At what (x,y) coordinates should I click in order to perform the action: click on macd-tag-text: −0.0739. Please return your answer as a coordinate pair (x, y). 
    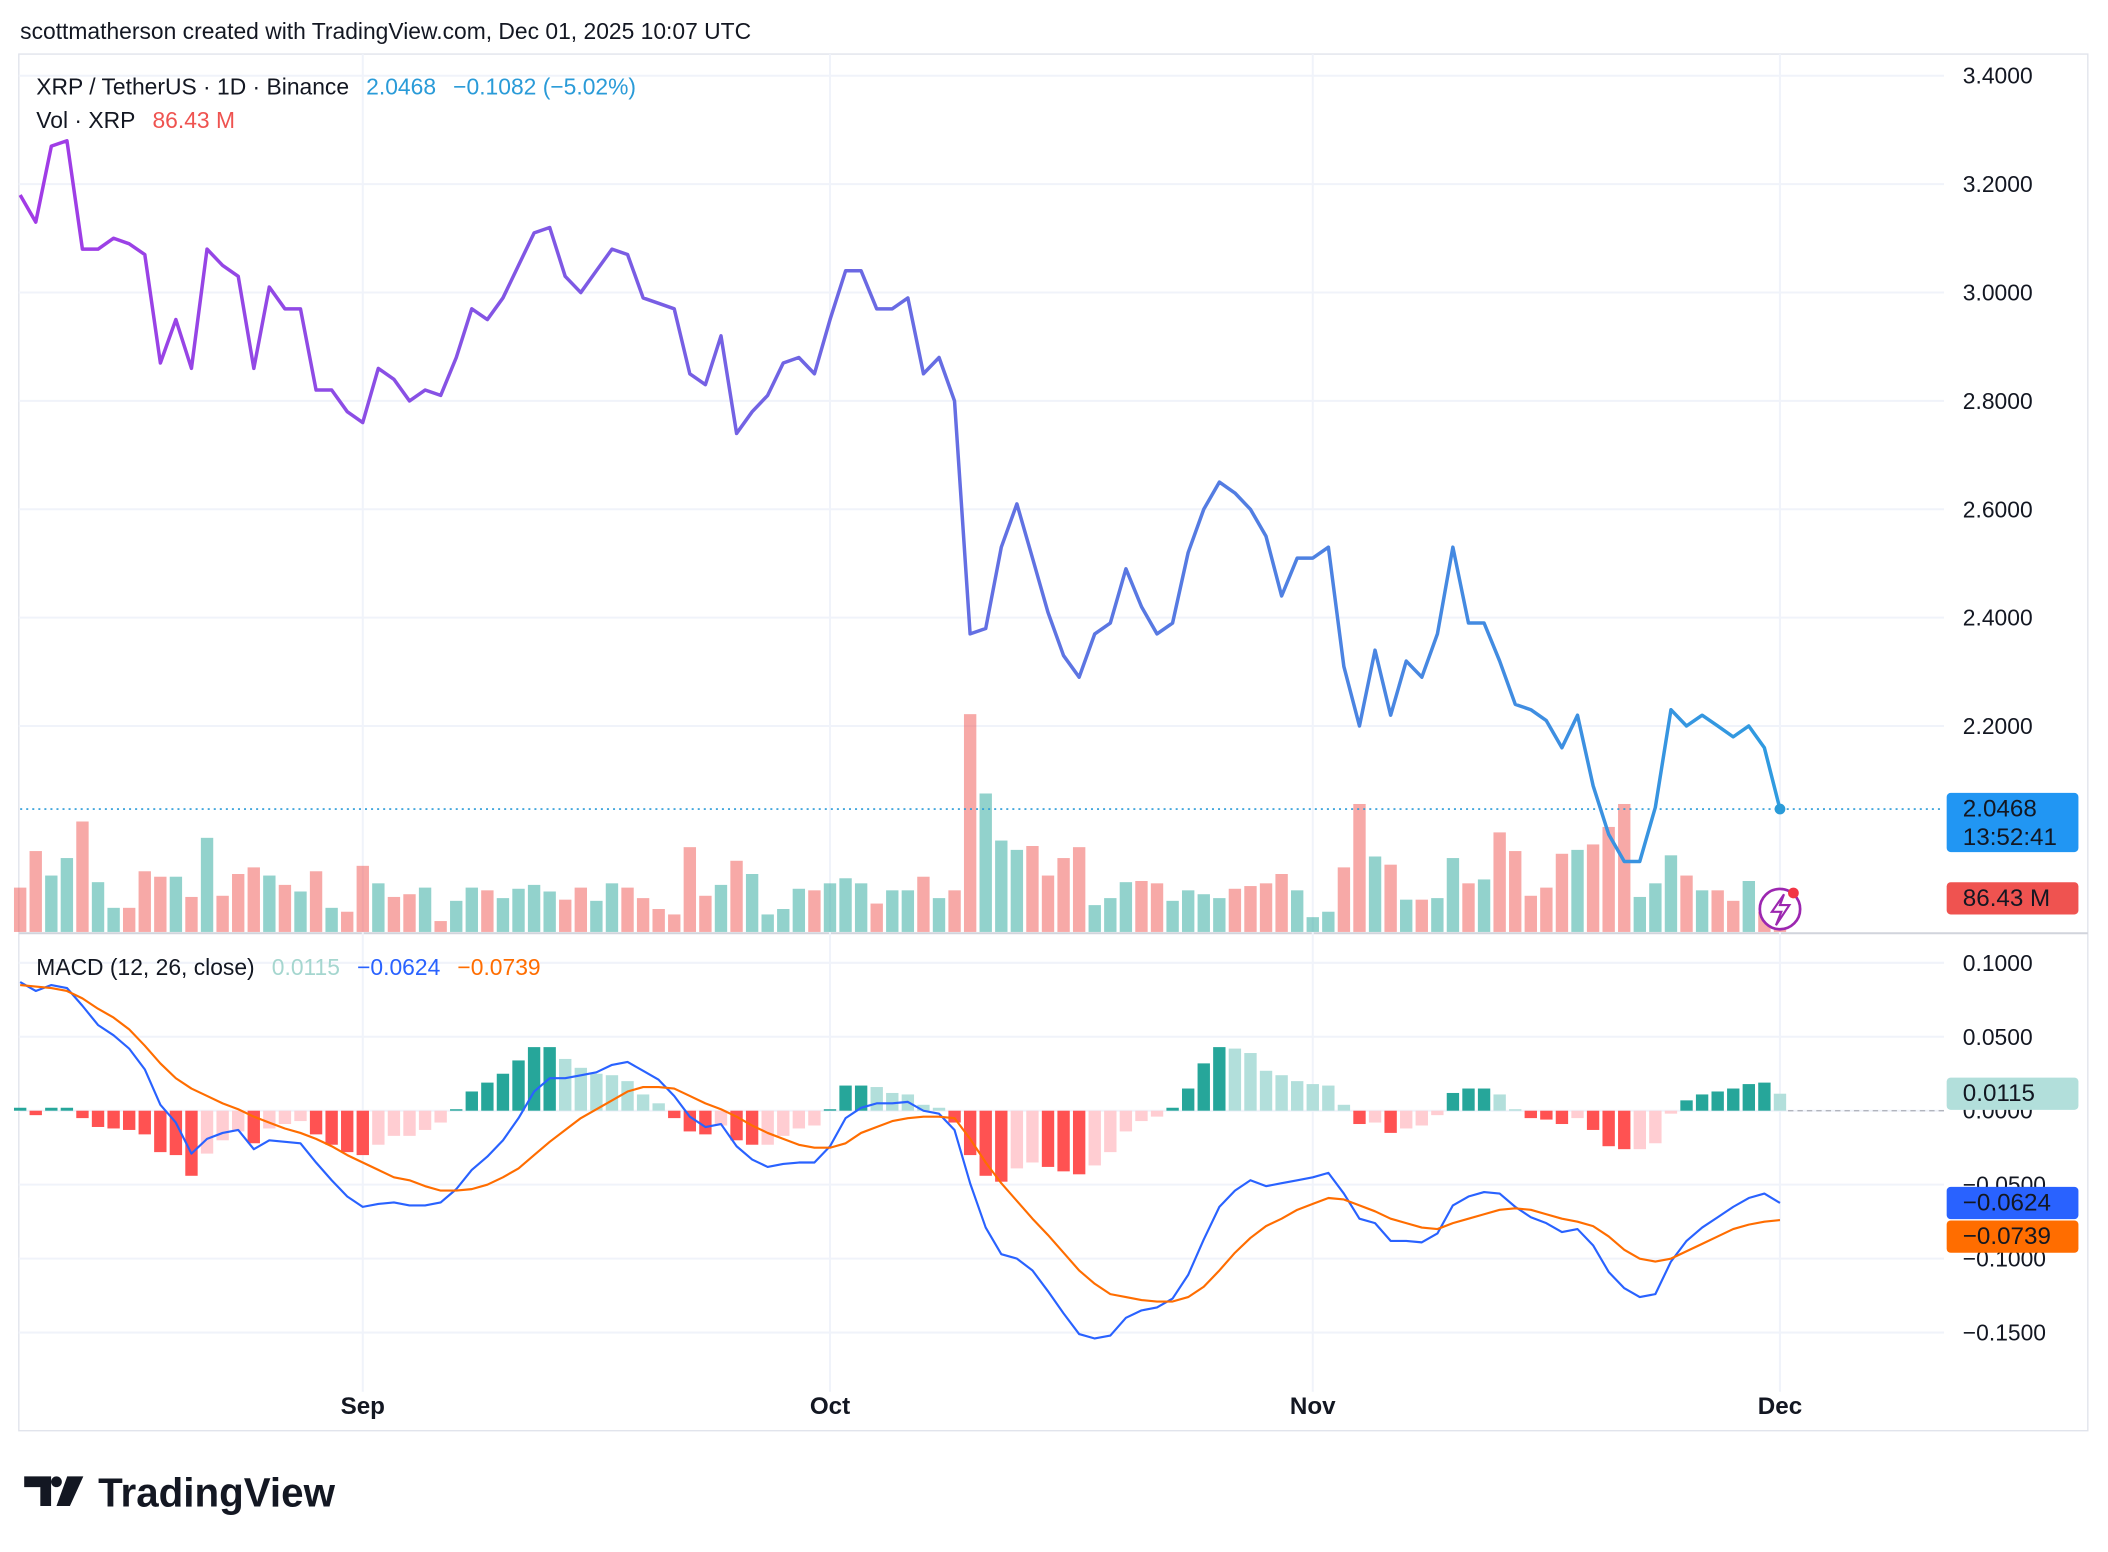
    Looking at the image, I should click on (2007, 1236).